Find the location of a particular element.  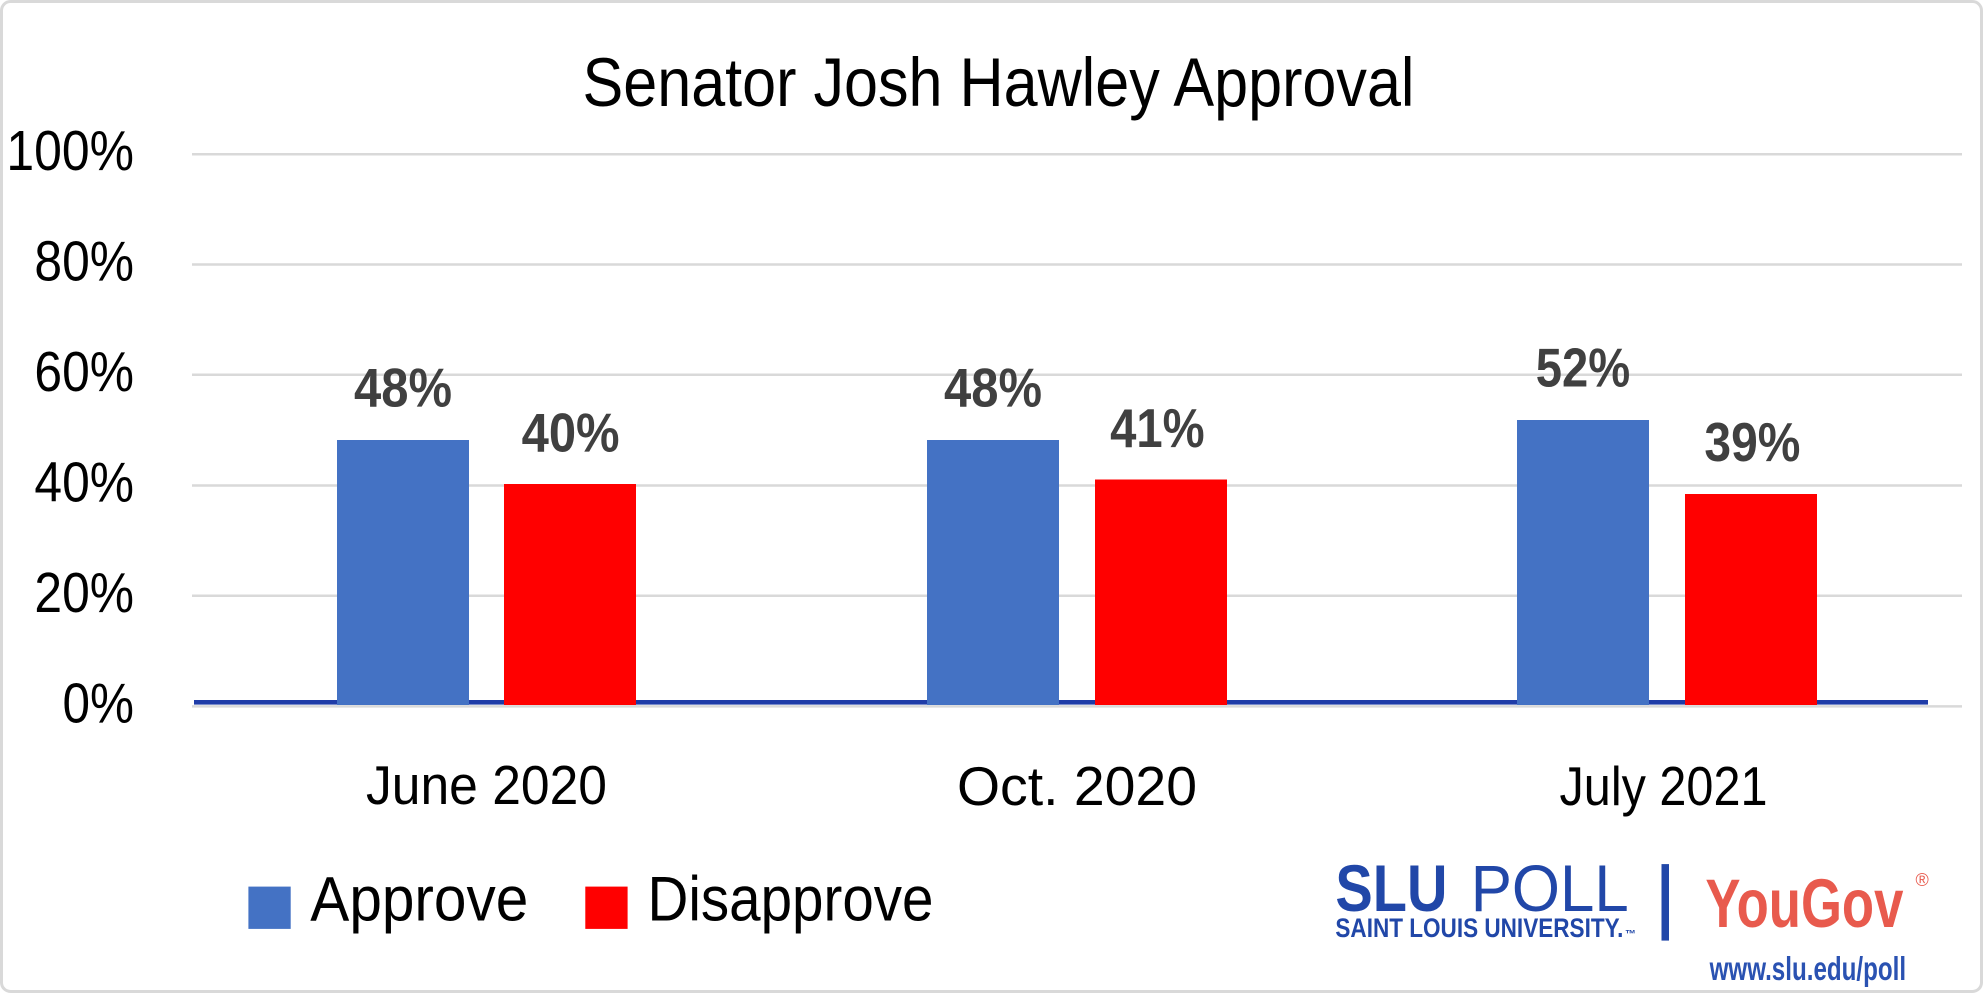

svg-text: www.slu.edu/poll is located at coordinates (1807, 968).